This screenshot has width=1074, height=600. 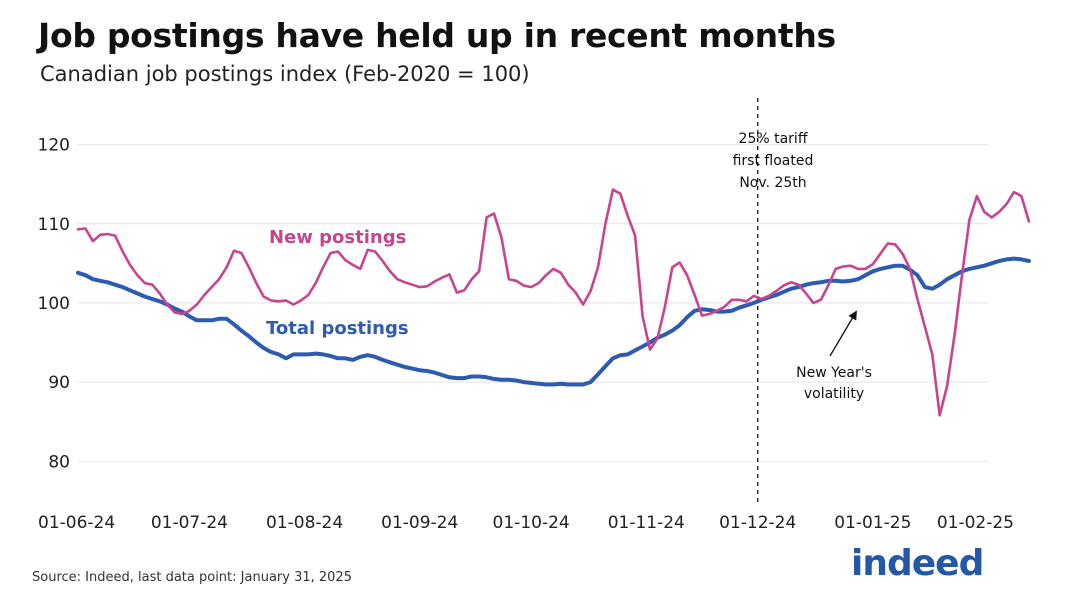 I want to click on x-tick-label: 01-11-24, so click(x=646, y=523).